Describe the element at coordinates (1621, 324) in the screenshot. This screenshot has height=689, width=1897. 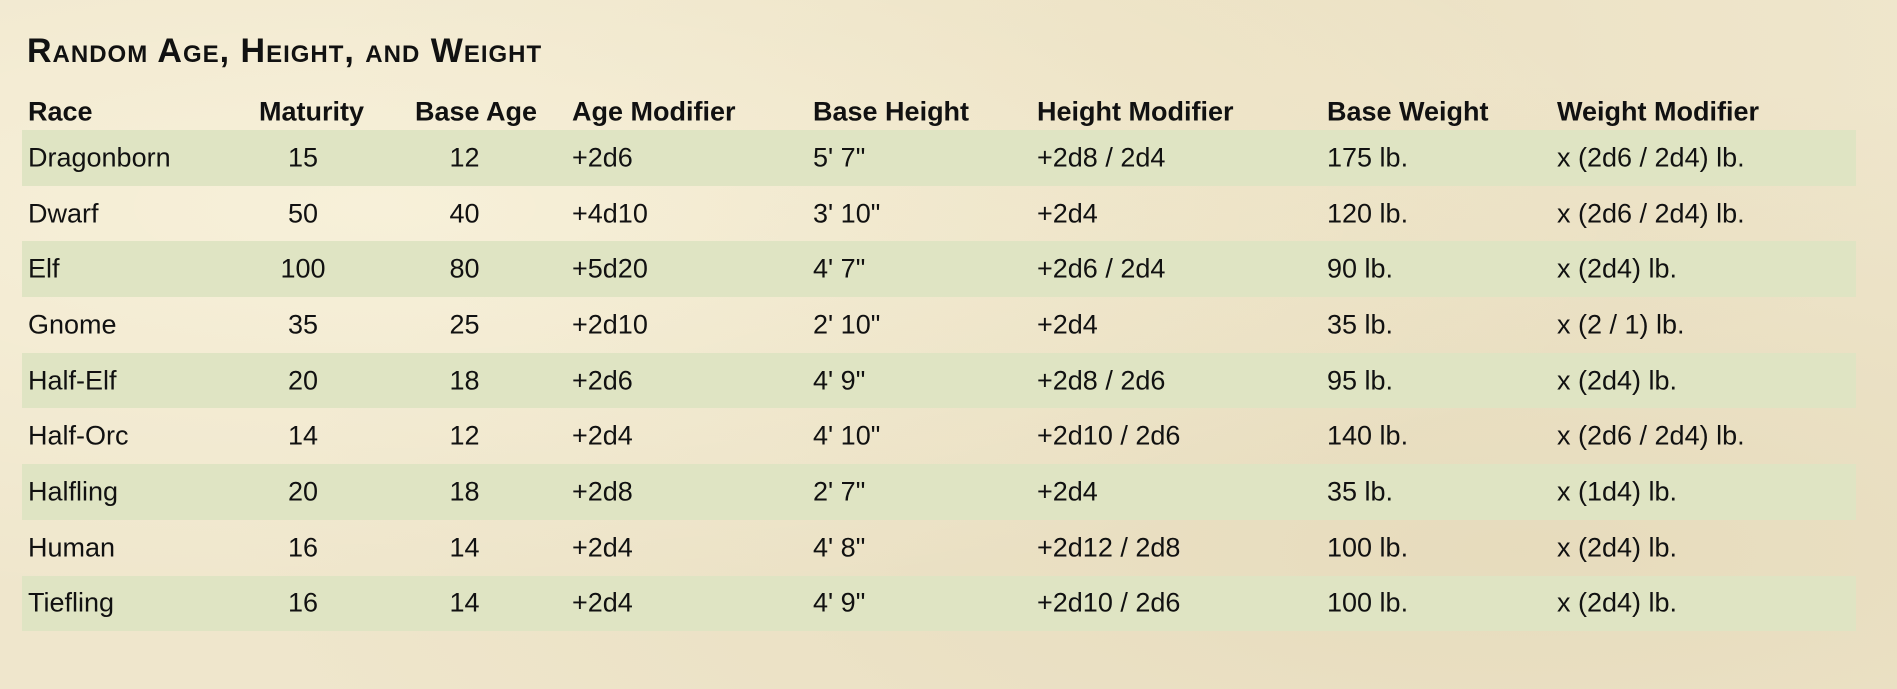
I see `table-cell: x (2 / 1) lb.` at that location.